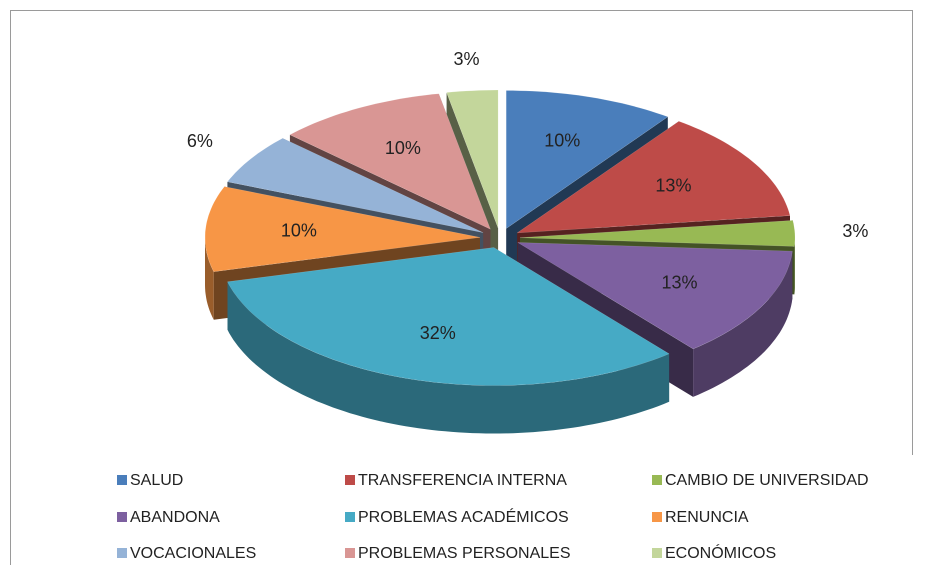 The height and width of the screenshot is (565, 933). What do you see at coordinates (463, 516) in the screenshot?
I see `legend-label: PROBLEMAS ACADÉMICOS` at bounding box center [463, 516].